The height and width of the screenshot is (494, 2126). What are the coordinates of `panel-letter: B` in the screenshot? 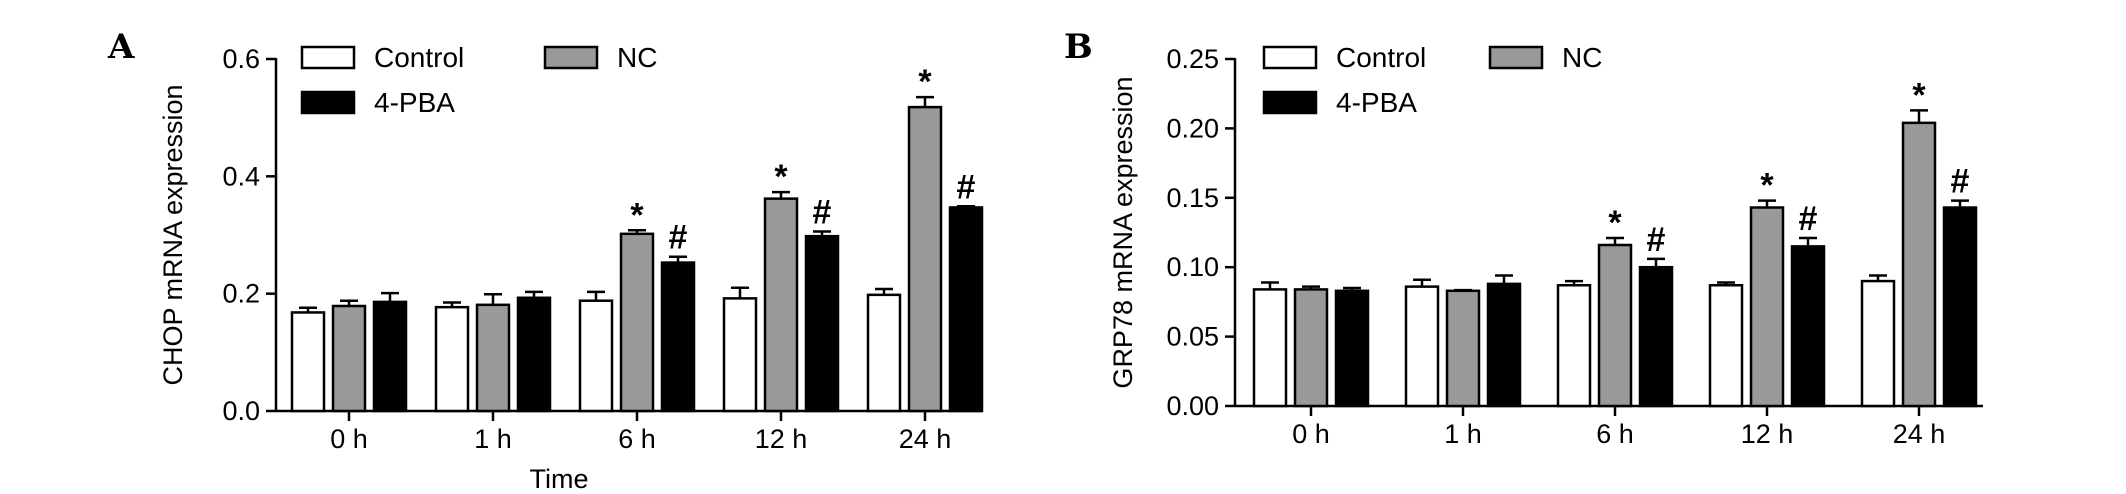 It's located at (1078, 47).